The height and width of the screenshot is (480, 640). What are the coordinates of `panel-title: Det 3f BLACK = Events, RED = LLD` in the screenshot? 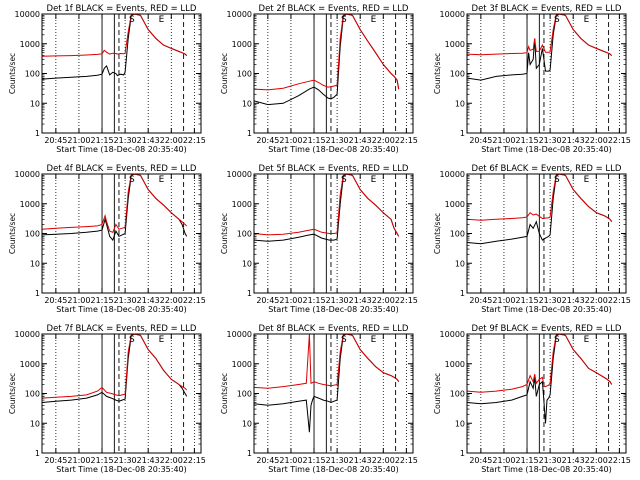 It's located at (547, 9).